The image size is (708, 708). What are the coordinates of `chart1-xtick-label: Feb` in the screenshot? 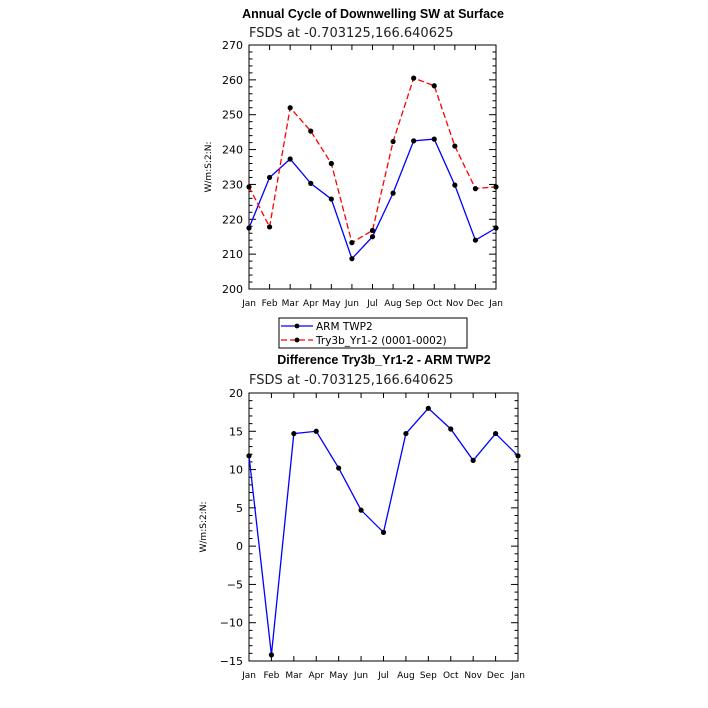 It's located at (270, 304).